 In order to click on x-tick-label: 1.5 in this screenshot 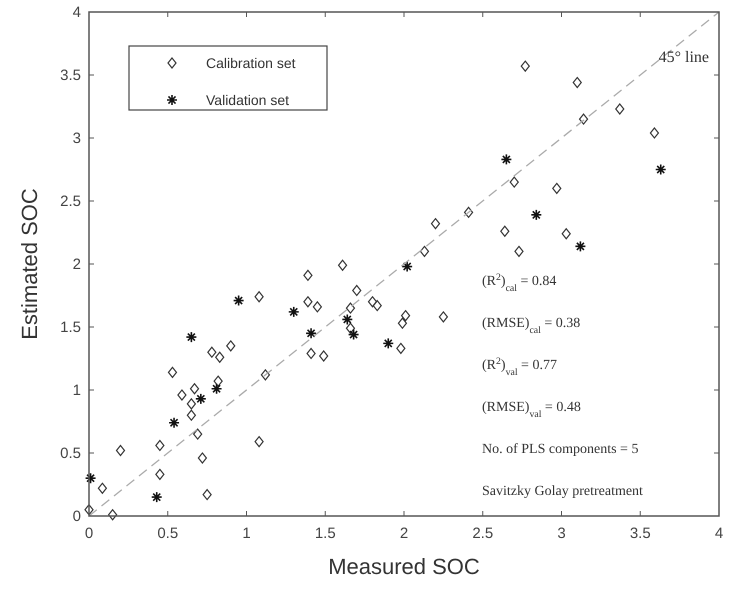, I will do `click(325, 533)`.